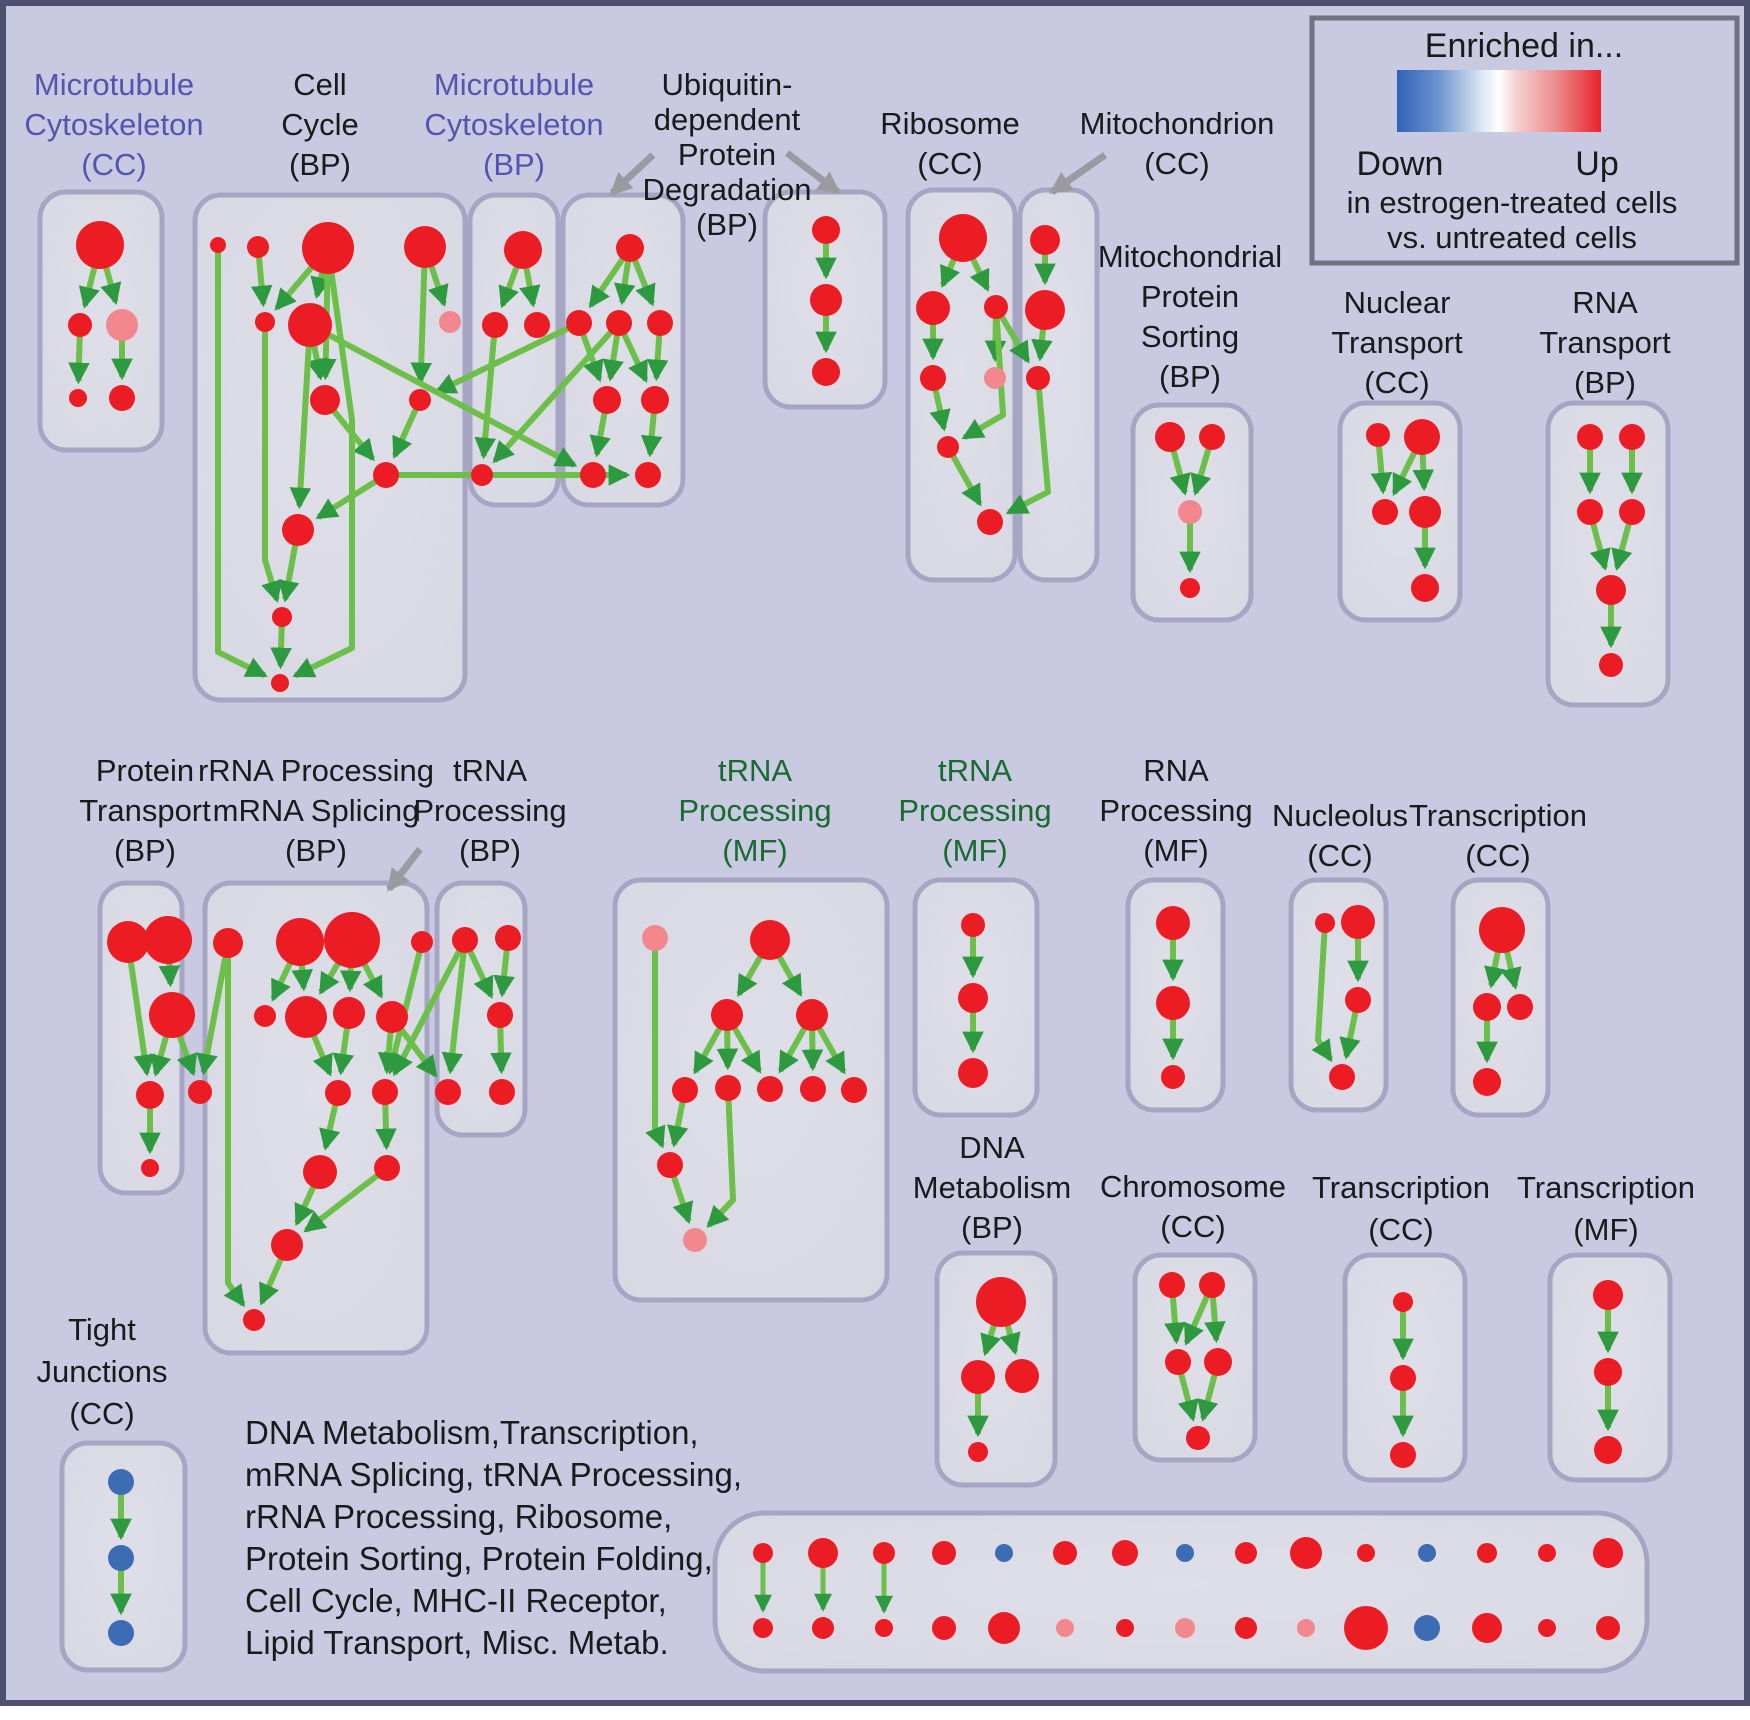 Image resolution: width=1750 pixels, height=1720 pixels. I want to click on strip-col-8-top-node, so click(1246, 1553).